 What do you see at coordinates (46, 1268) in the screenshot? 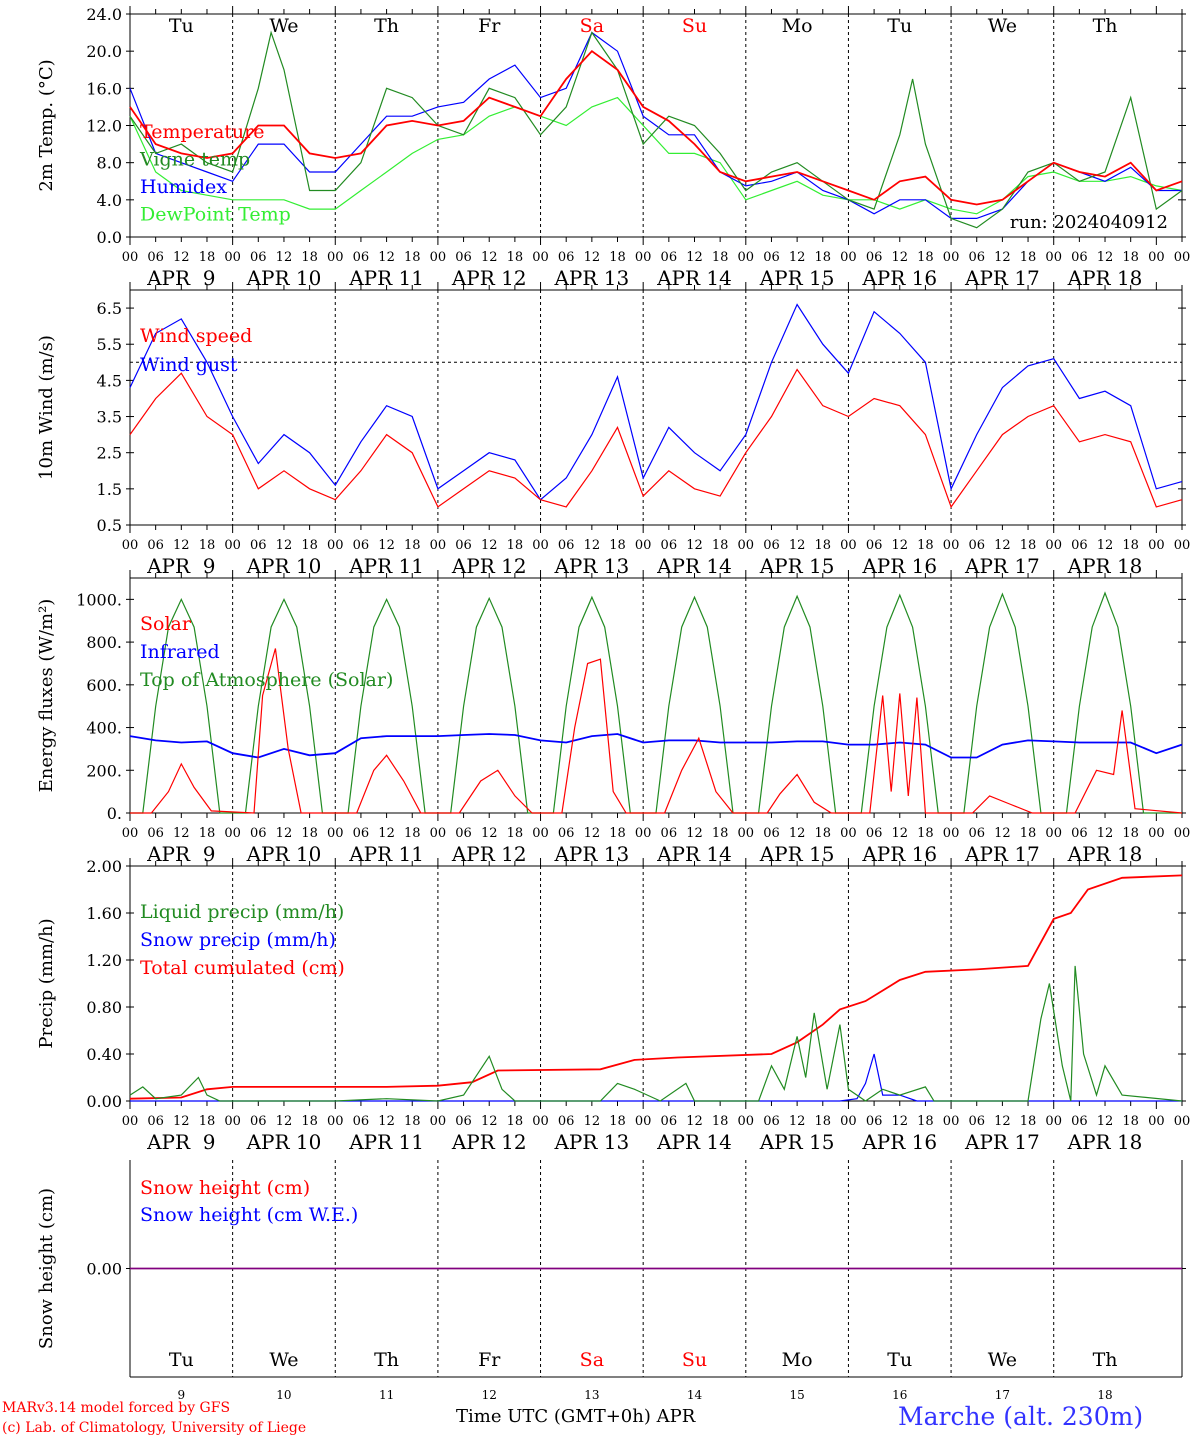
I see `y-axis-title: Snow height (cm)` at bounding box center [46, 1268].